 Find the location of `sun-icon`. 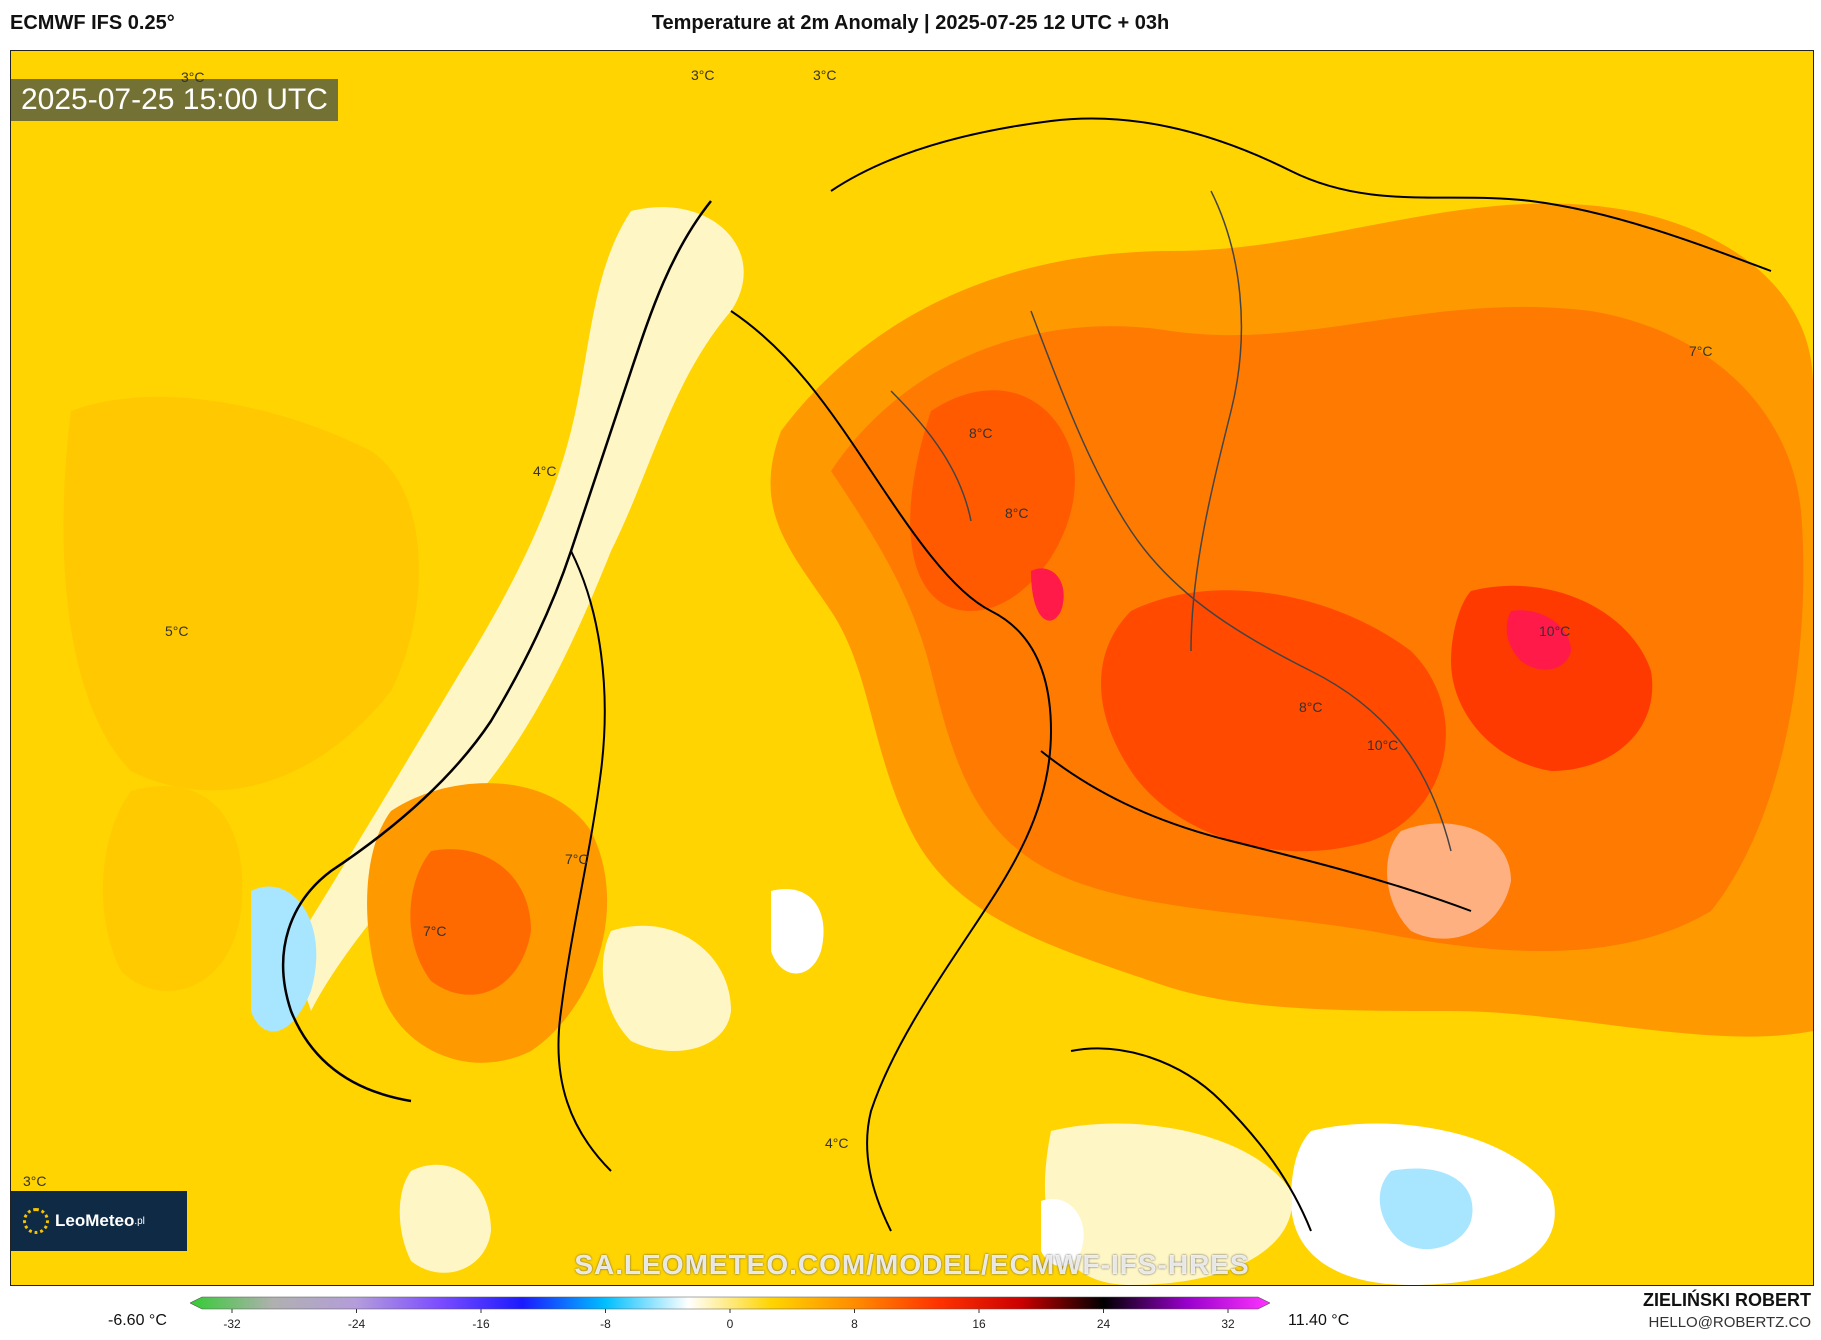

sun-icon is located at coordinates (36, 1221).